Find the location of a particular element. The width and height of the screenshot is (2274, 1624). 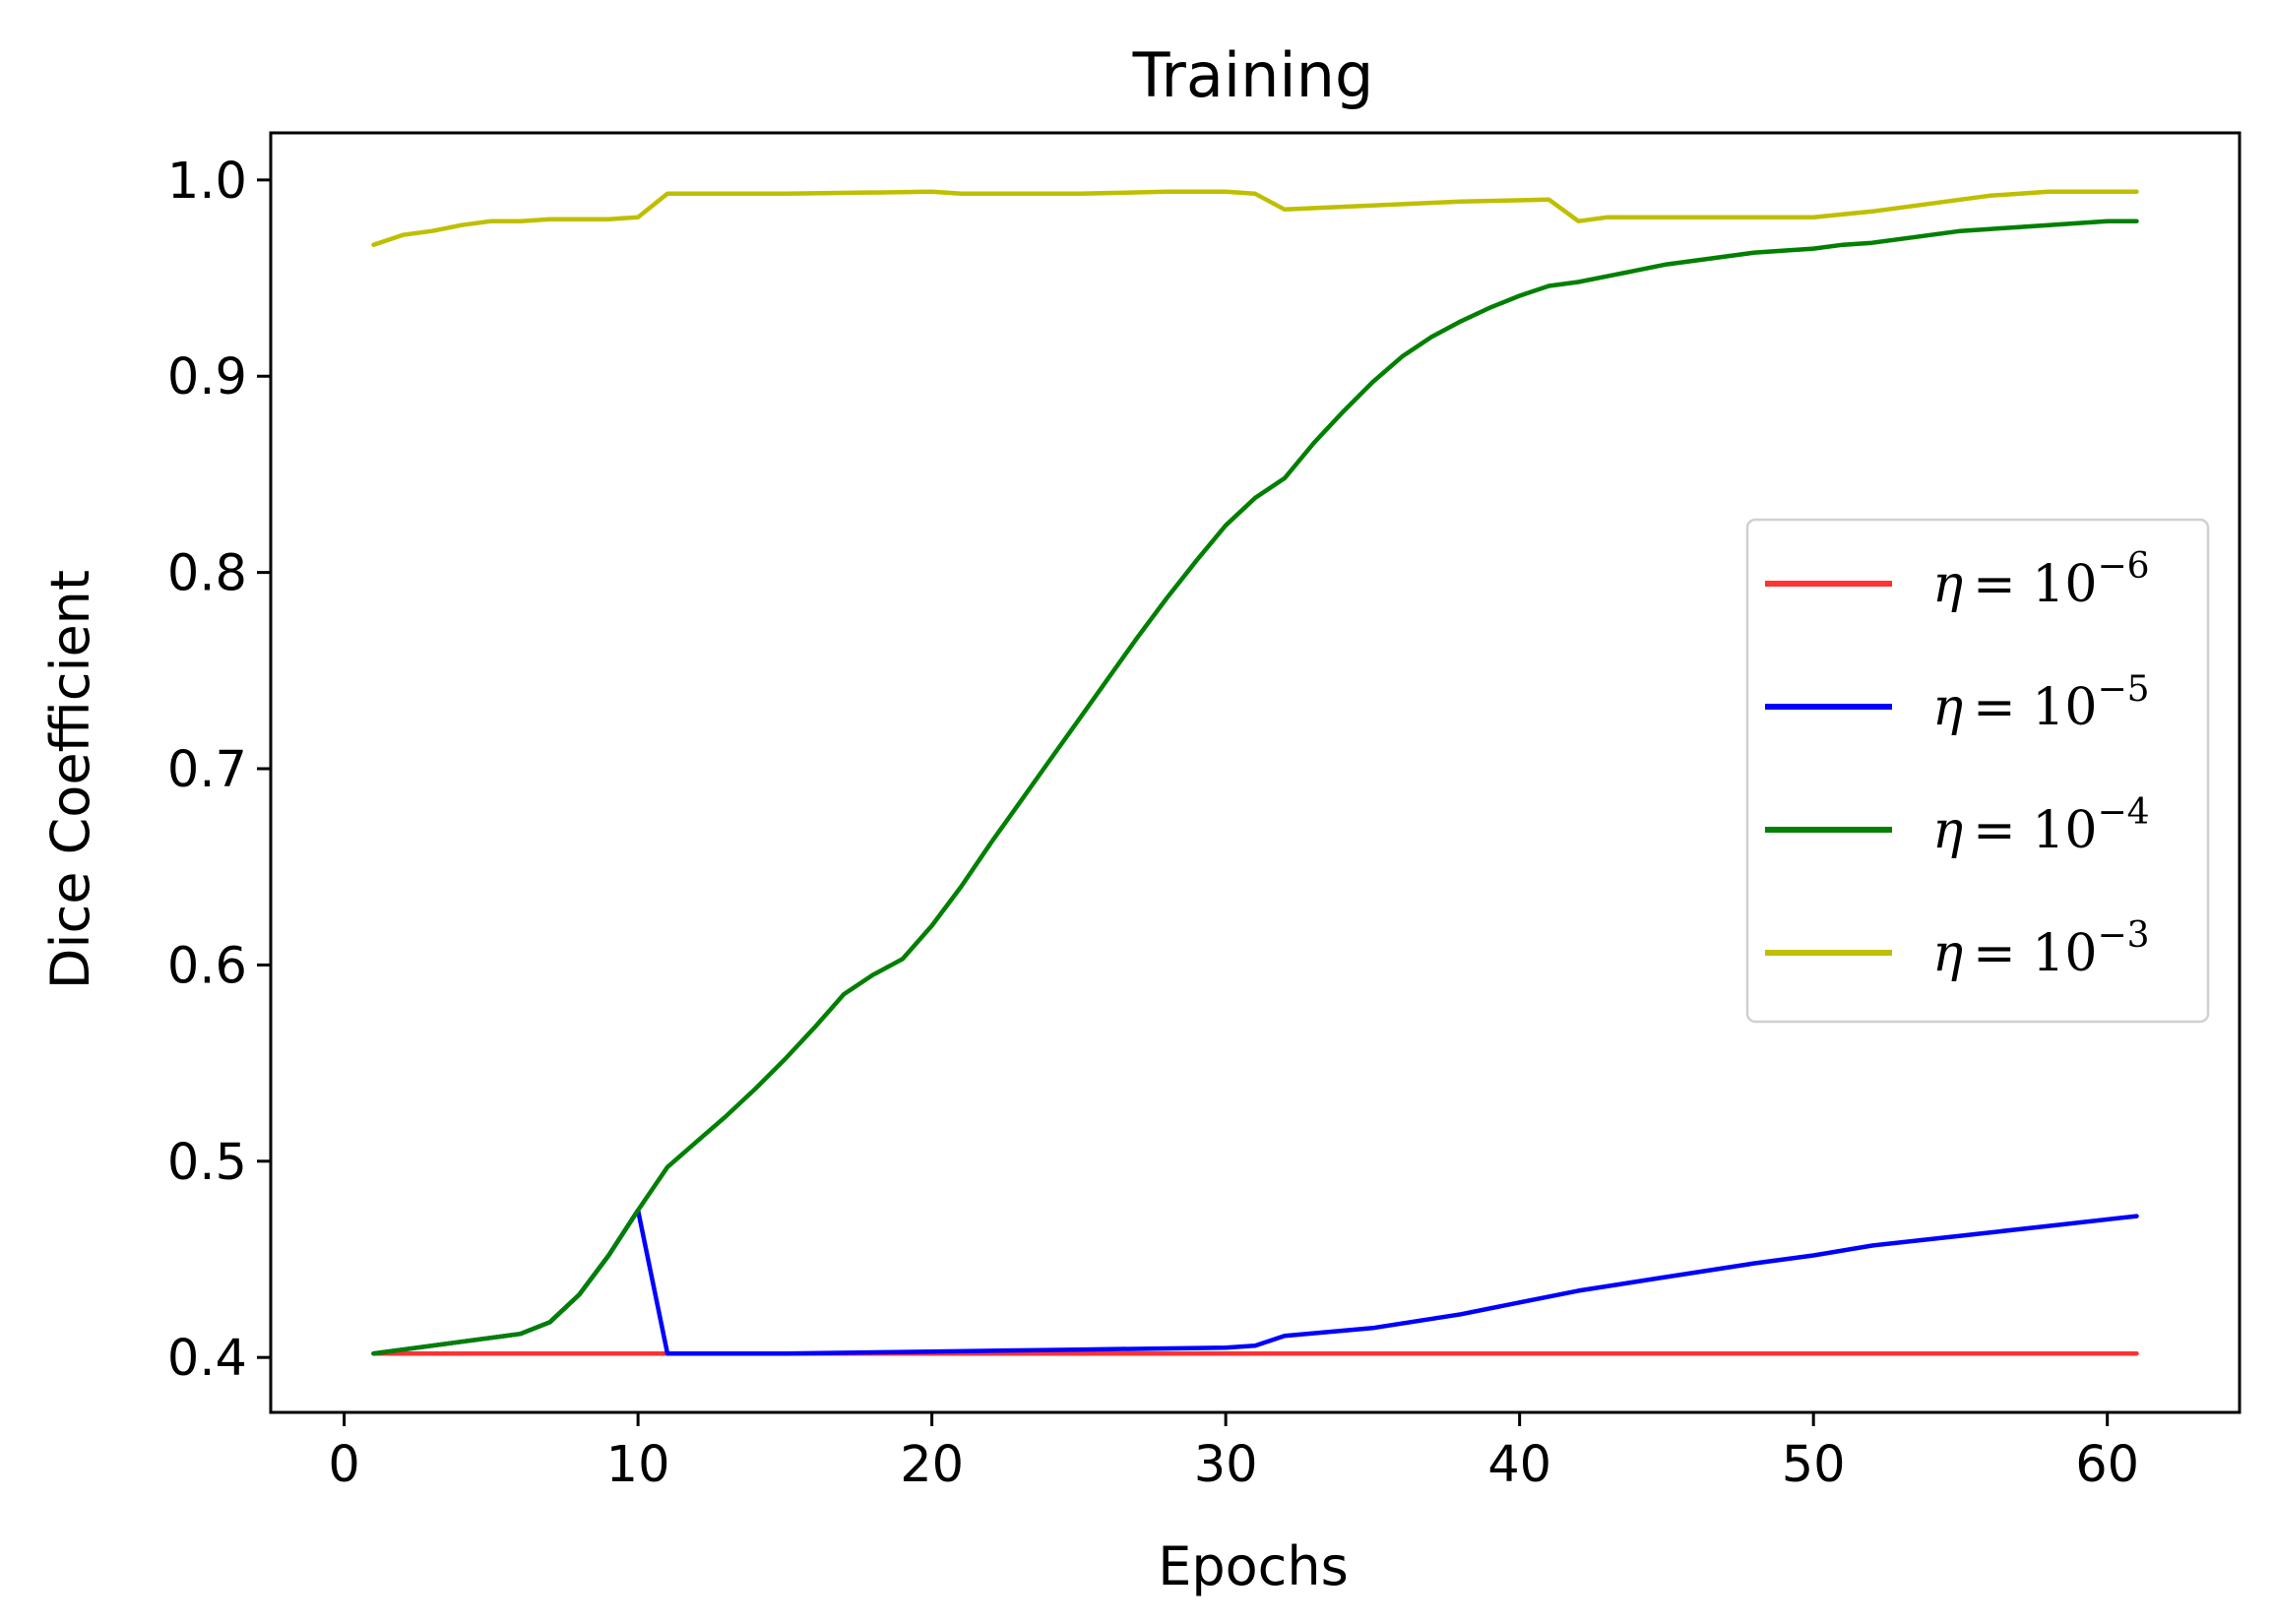

y-tick-label: 1.0 is located at coordinates (207, 182).